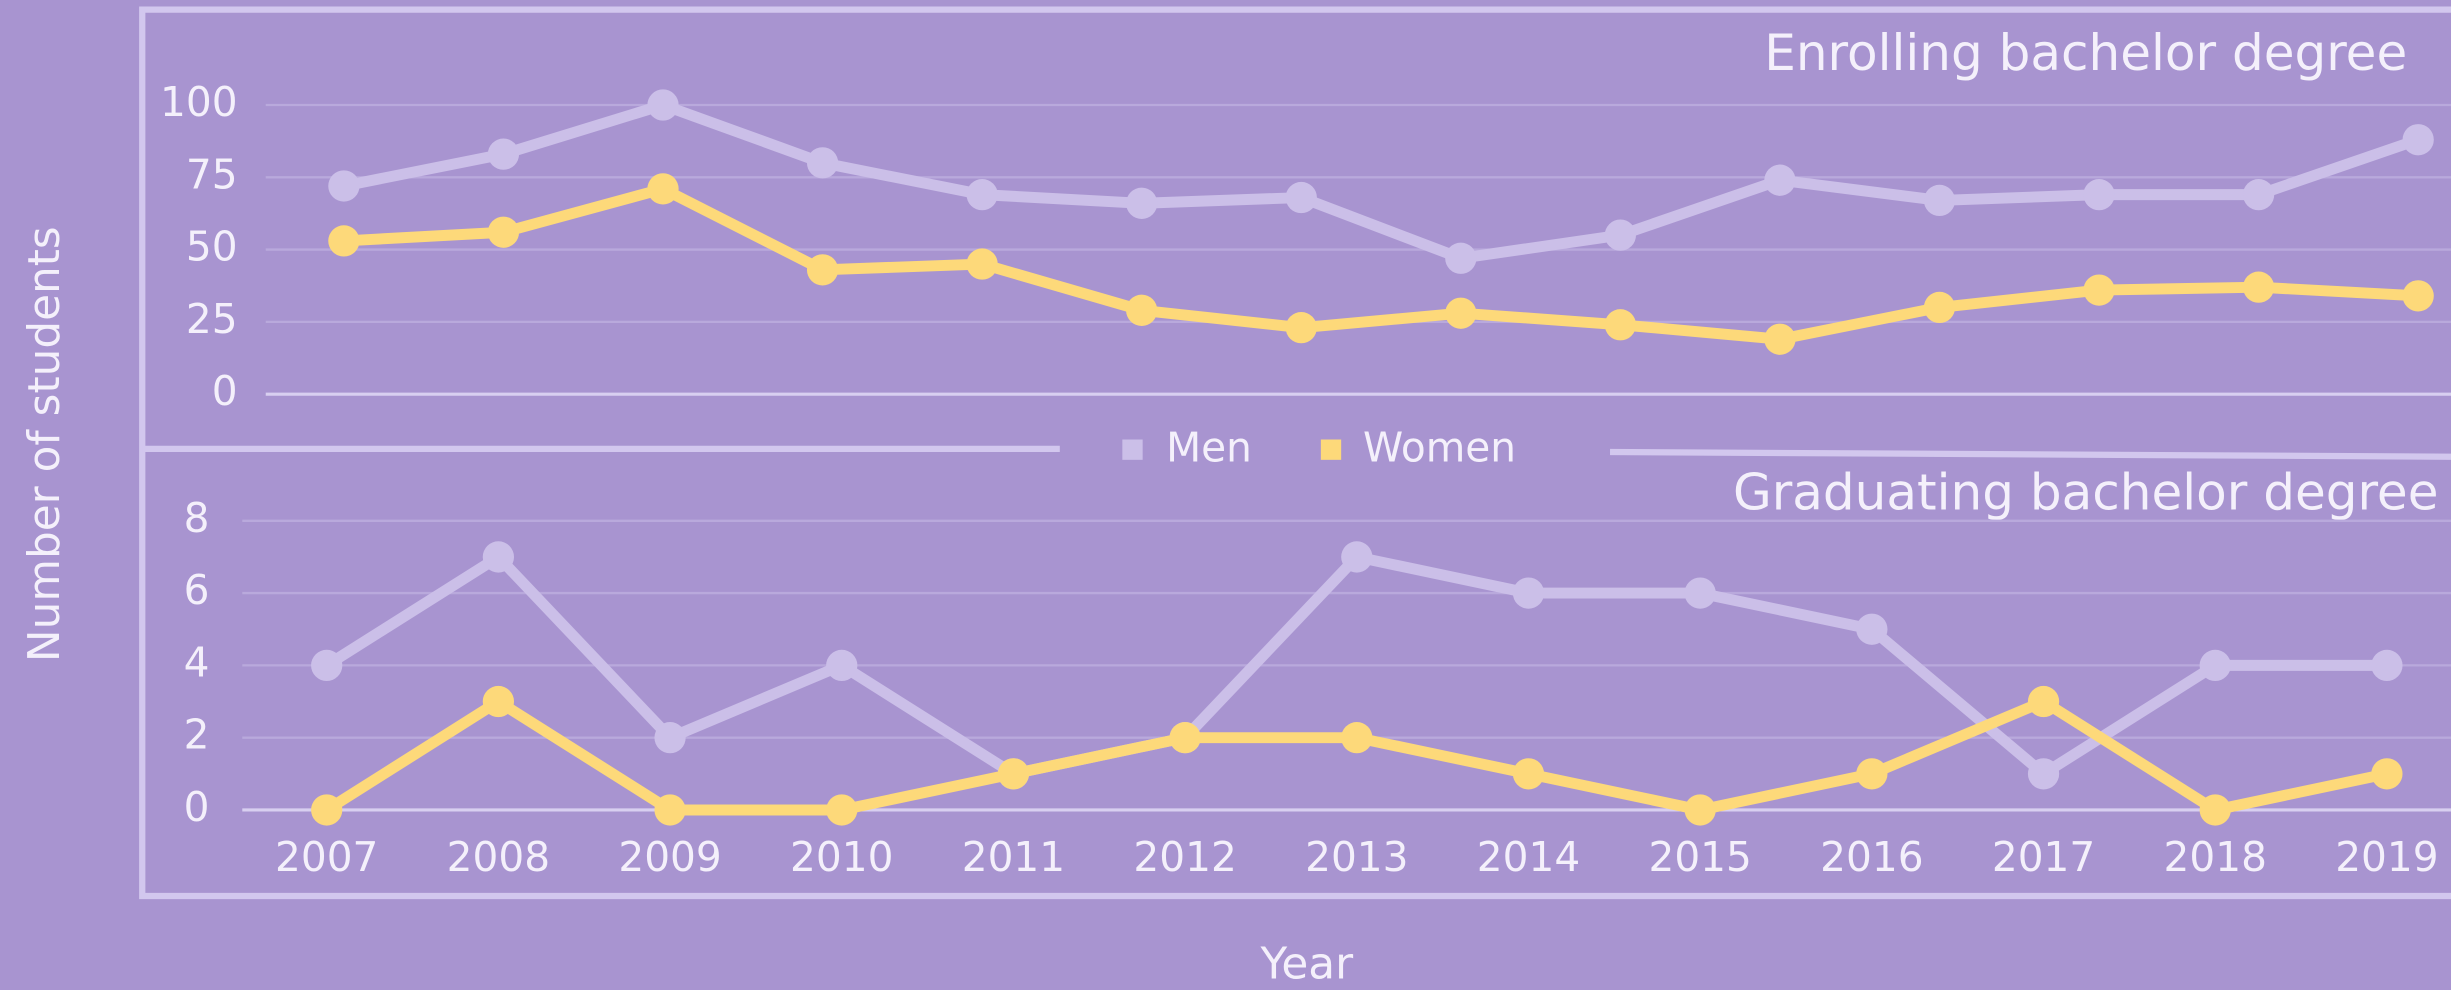 This screenshot has height=990, width=2451. Describe the element at coordinates (1699, 857) in the screenshot. I see `x-tick-label: 2015` at that location.